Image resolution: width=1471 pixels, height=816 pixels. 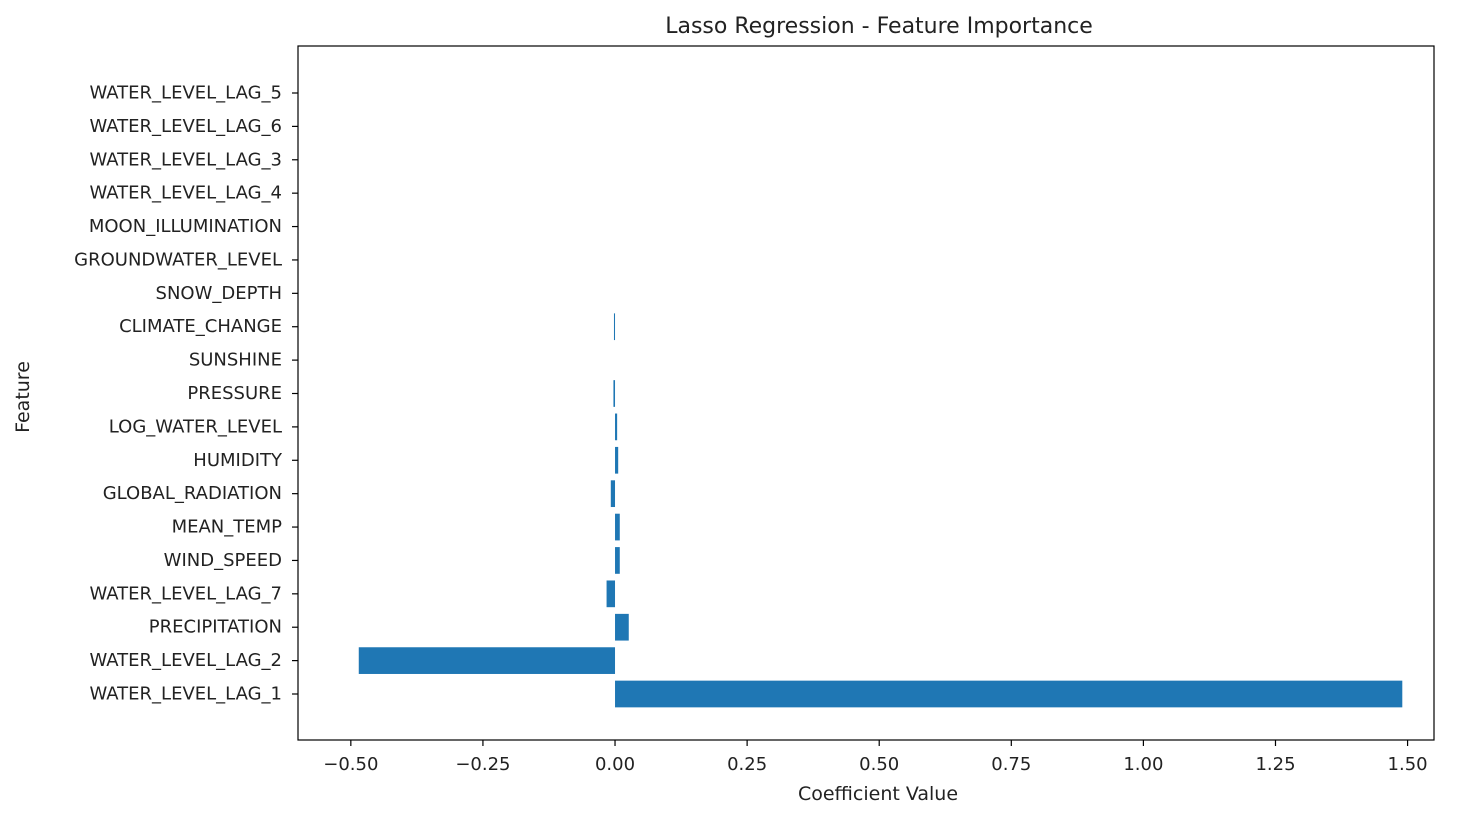 What do you see at coordinates (617, 460) in the screenshot?
I see `bar-humidity` at bounding box center [617, 460].